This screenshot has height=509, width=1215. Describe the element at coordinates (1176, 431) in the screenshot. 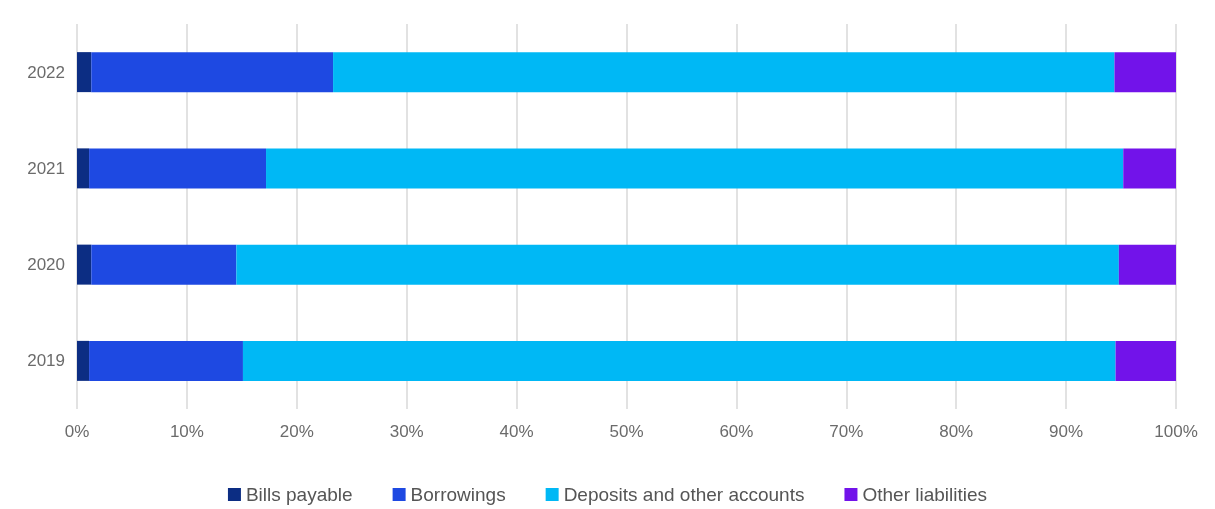

I see `x-tick-label: 100%` at that location.